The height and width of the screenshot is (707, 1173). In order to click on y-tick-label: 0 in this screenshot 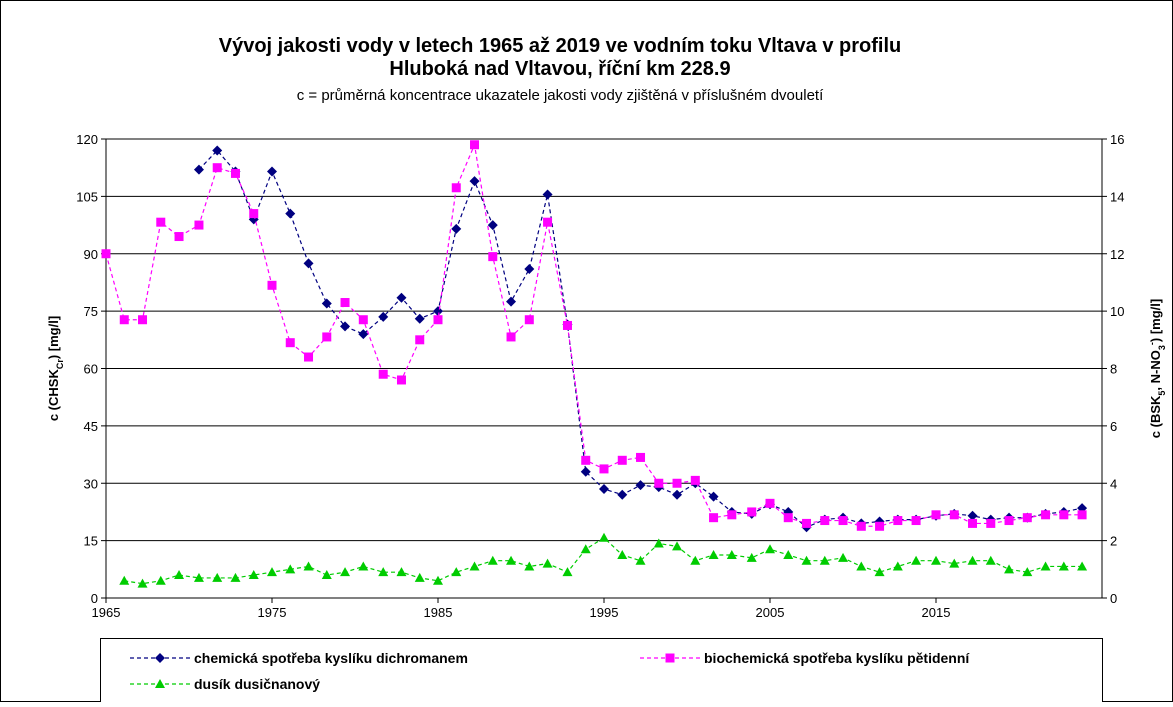, I will do `click(94, 598)`.